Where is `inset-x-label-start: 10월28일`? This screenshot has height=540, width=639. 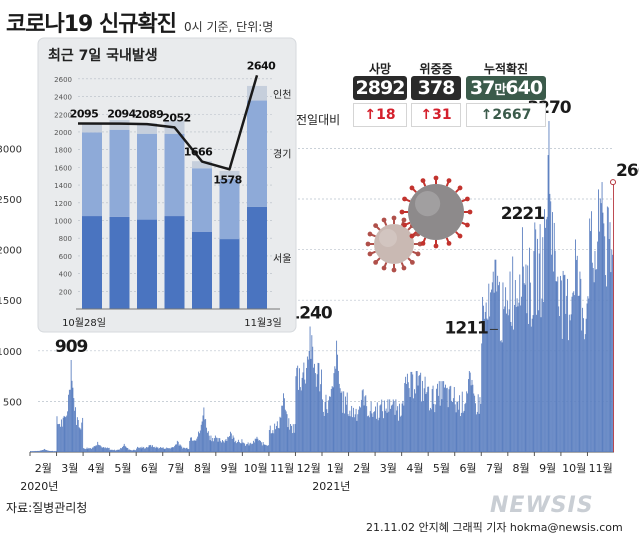
inset-x-label-start: 10월28일 is located at coordinates (84, 323).